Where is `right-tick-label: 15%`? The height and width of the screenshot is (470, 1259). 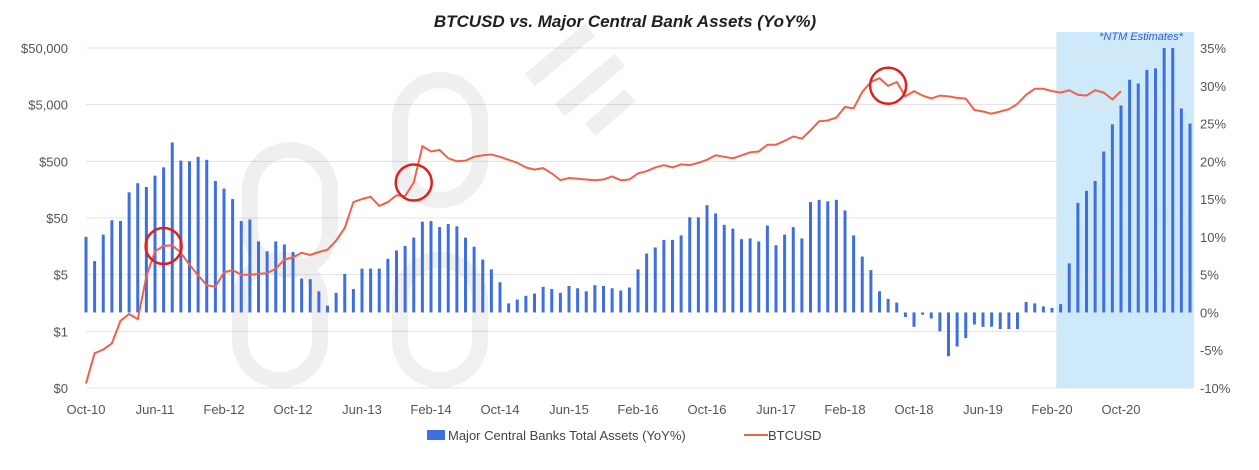
right-tick-label: 15% is located at coordinates (1213, 199).